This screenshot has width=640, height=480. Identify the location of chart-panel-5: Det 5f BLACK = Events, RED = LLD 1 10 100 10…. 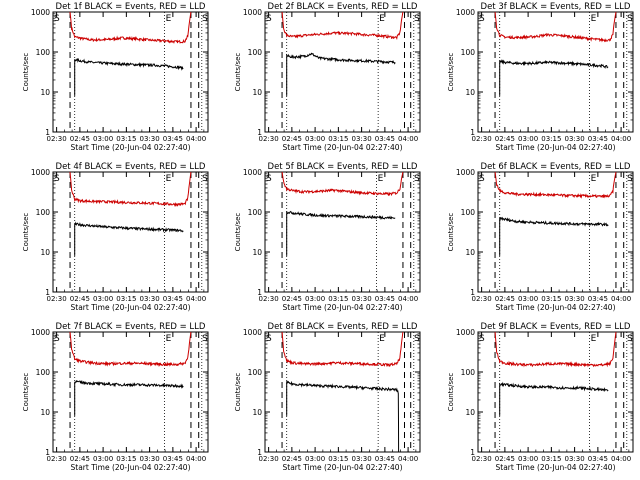
(327, 237).